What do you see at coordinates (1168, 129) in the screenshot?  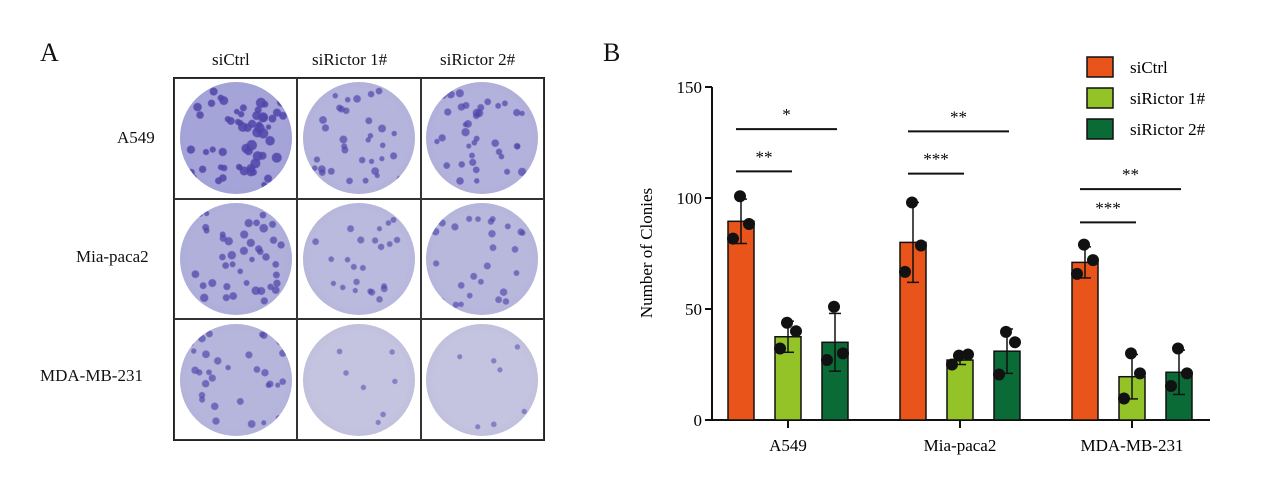 I see `legend-label: siRictor 2#` at bounding box center [1168, 129].